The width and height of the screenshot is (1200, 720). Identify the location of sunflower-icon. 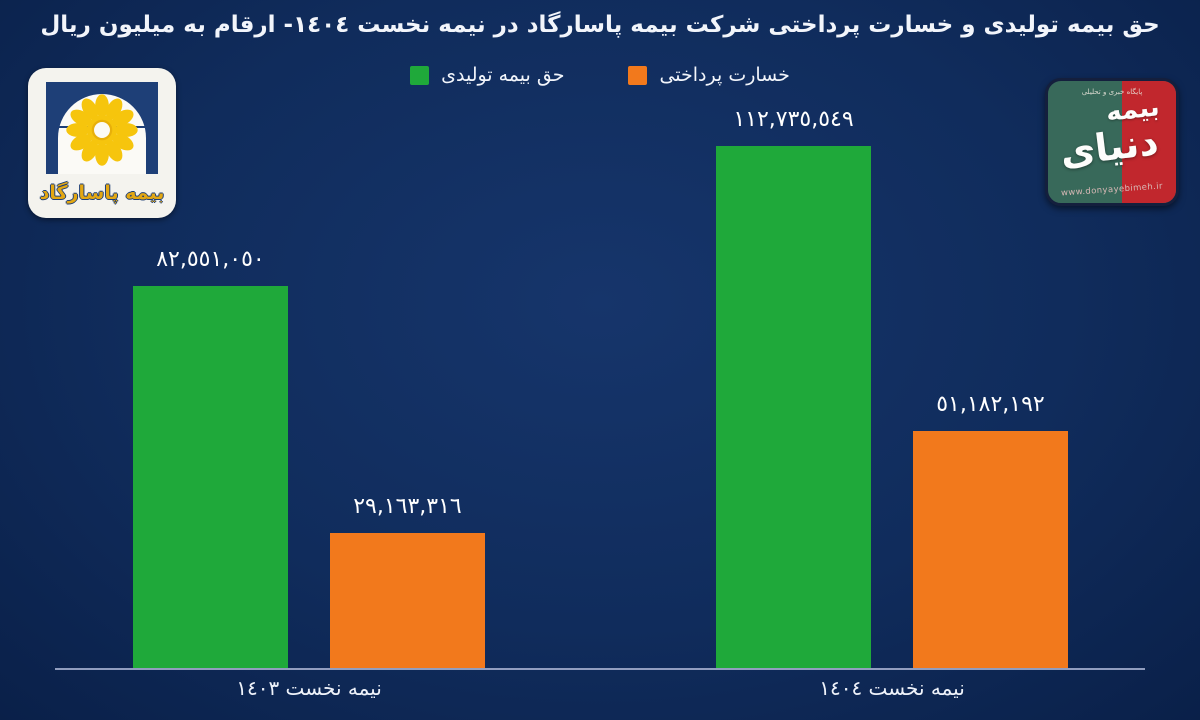
(102, 130).